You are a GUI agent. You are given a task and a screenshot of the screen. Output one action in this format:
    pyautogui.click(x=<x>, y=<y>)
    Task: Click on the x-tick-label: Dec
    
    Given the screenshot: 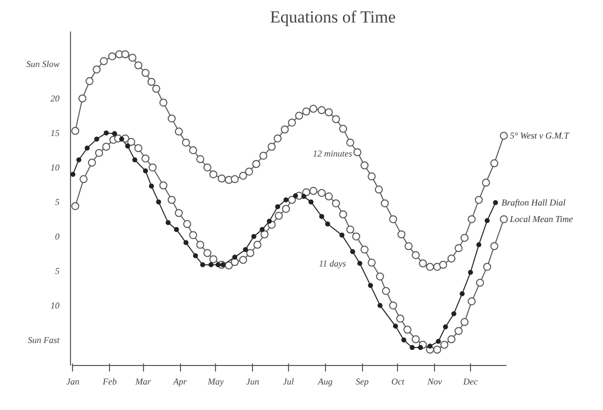 What is the action you would take?
    pyautogui.click(x=470, y=381)
    